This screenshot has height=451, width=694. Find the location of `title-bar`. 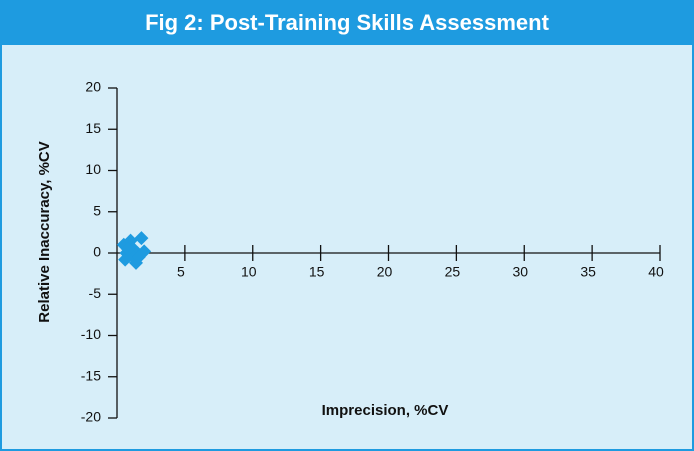

title-bar is located at coordinates (347, 22).